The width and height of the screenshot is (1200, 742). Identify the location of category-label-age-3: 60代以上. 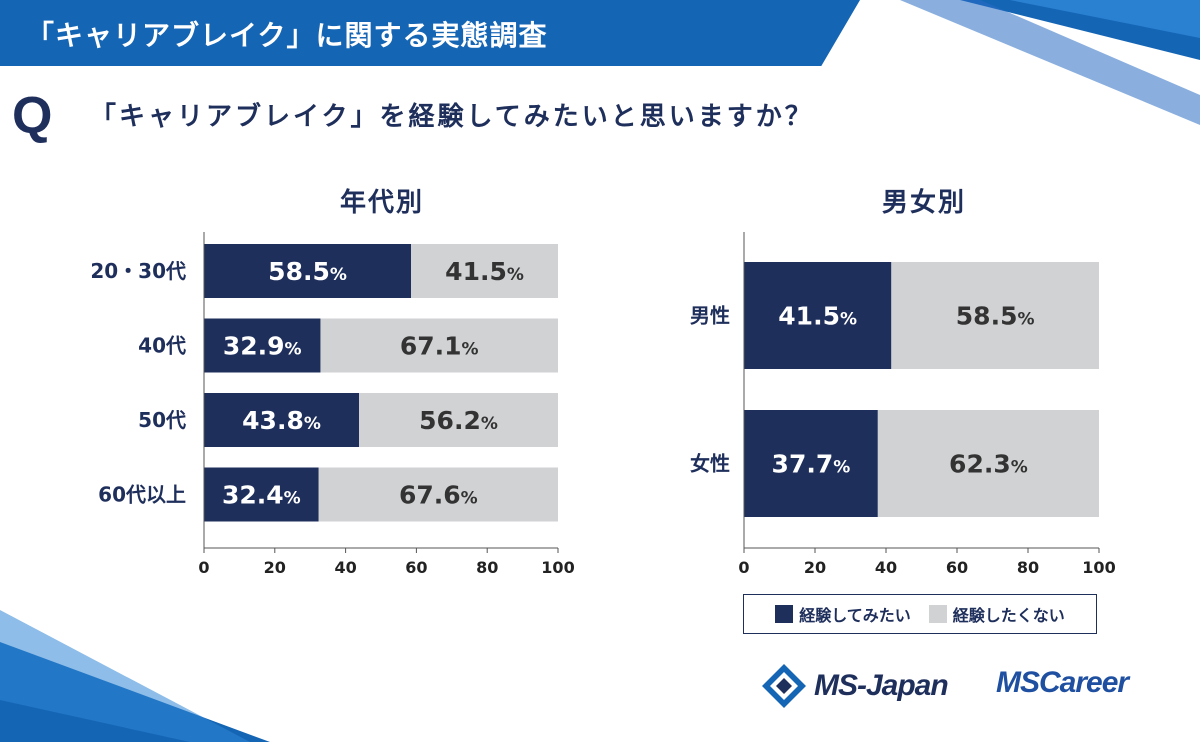
(142, 495).